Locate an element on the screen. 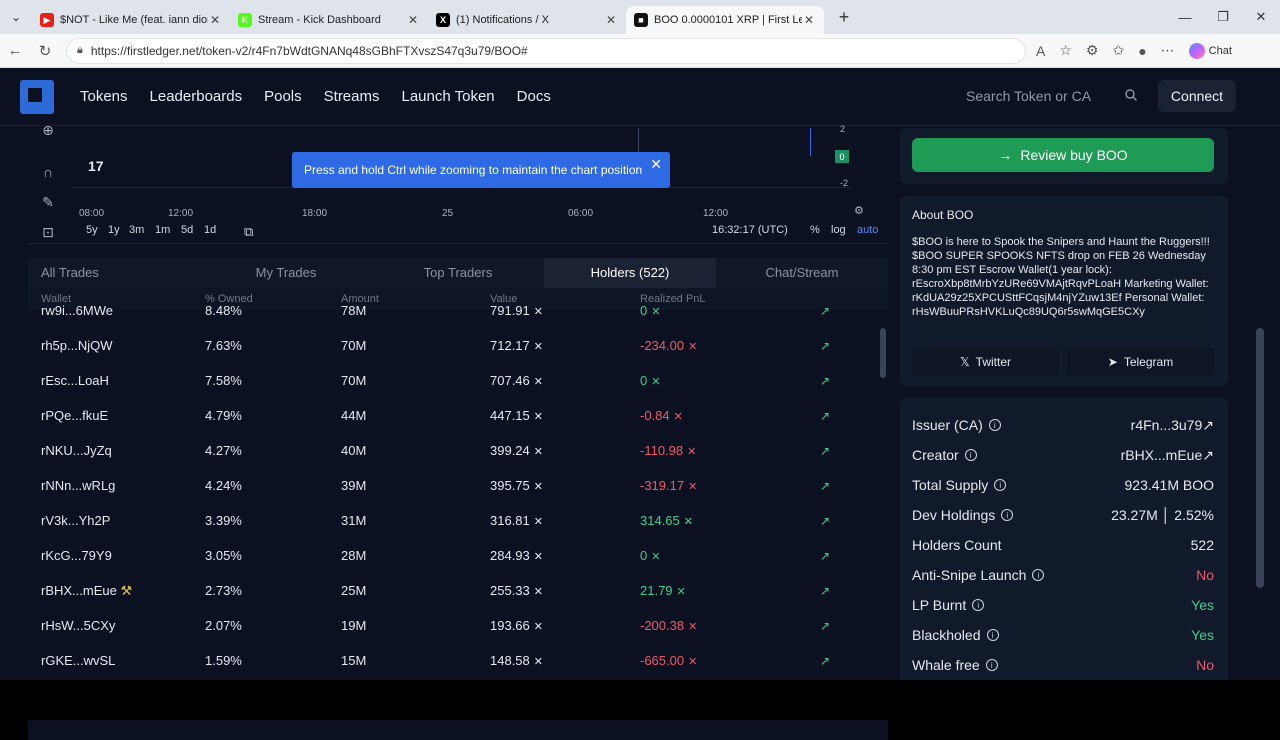 The width and height of the screenshot is (1280, 740). percent-toggle: % is located at coordinates (815, 230).